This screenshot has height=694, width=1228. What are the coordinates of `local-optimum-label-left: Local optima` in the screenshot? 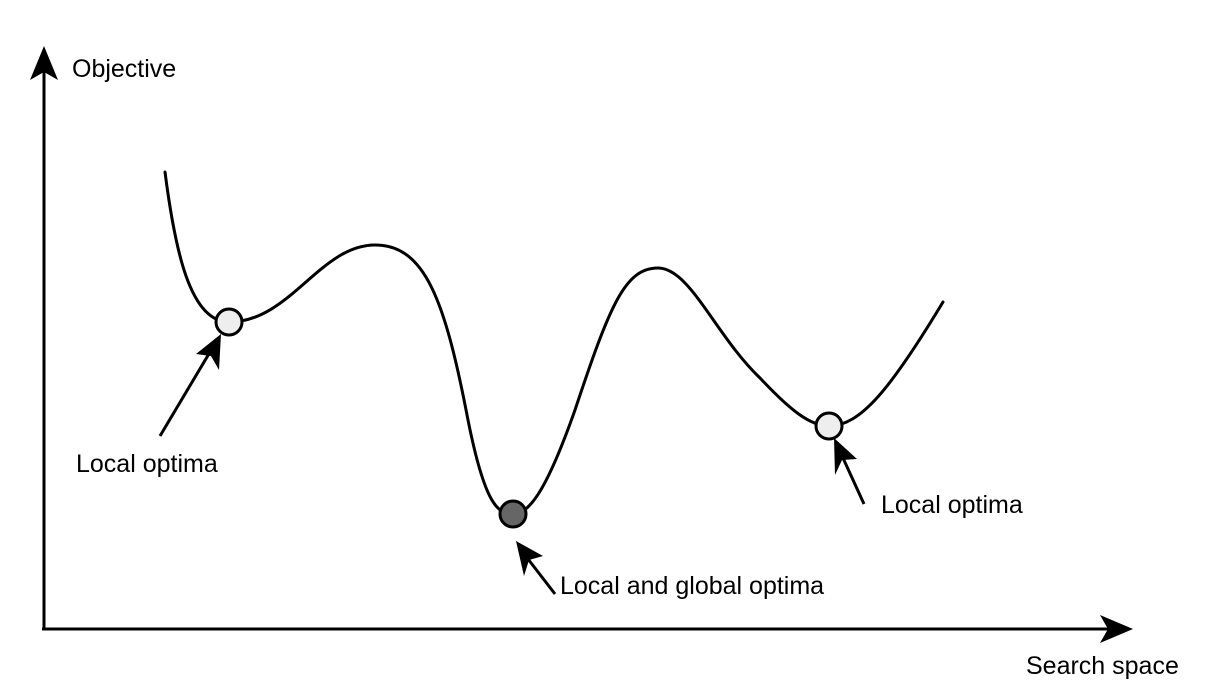 It's located at (147, 464).